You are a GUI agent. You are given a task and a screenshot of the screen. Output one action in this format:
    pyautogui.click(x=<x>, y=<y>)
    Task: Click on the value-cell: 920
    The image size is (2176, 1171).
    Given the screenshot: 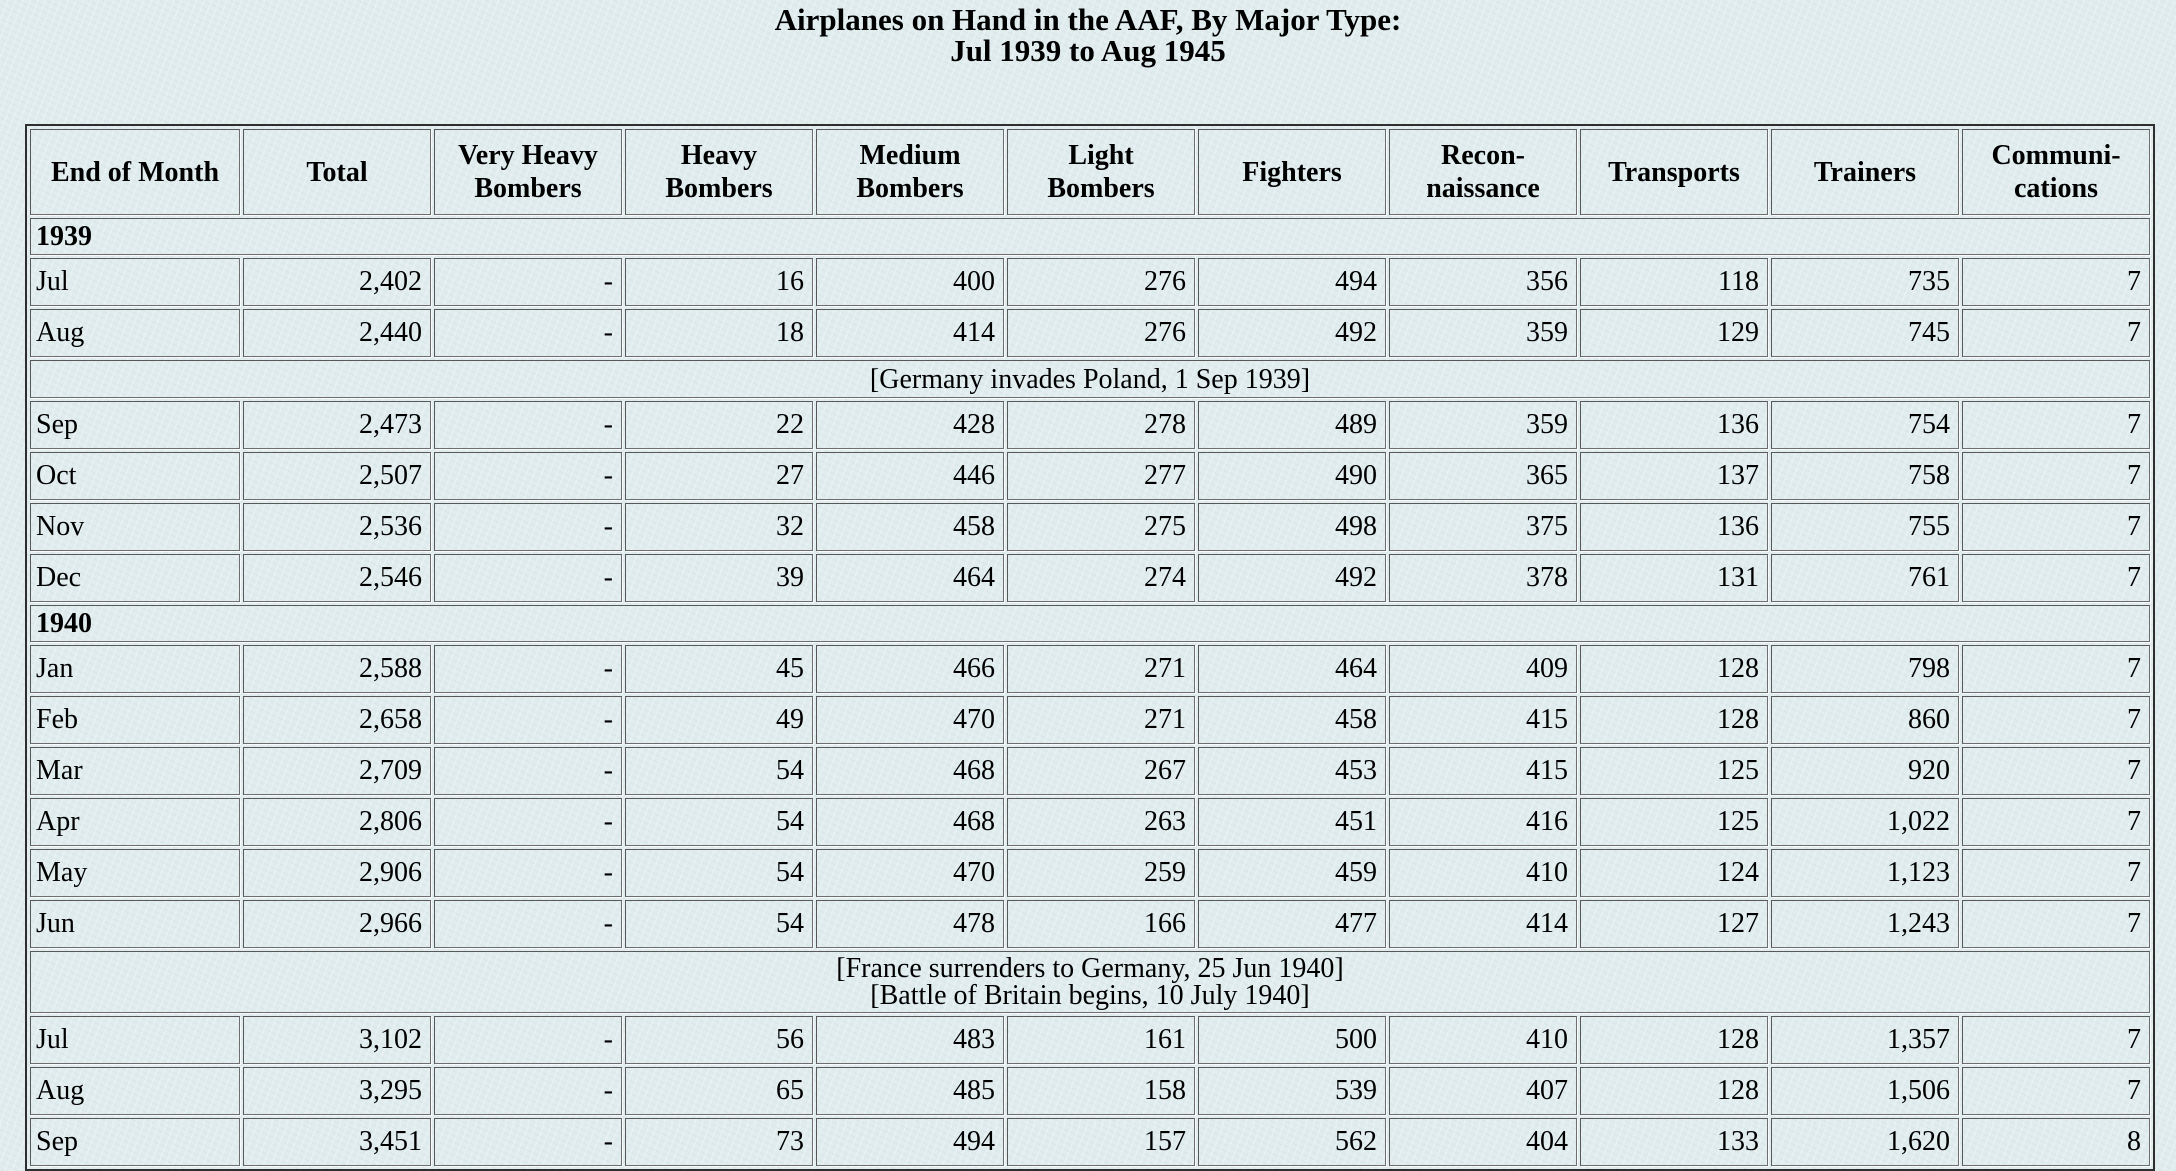 What is the action you would take?
    pyautogui.click(x=1865, y=771)
    